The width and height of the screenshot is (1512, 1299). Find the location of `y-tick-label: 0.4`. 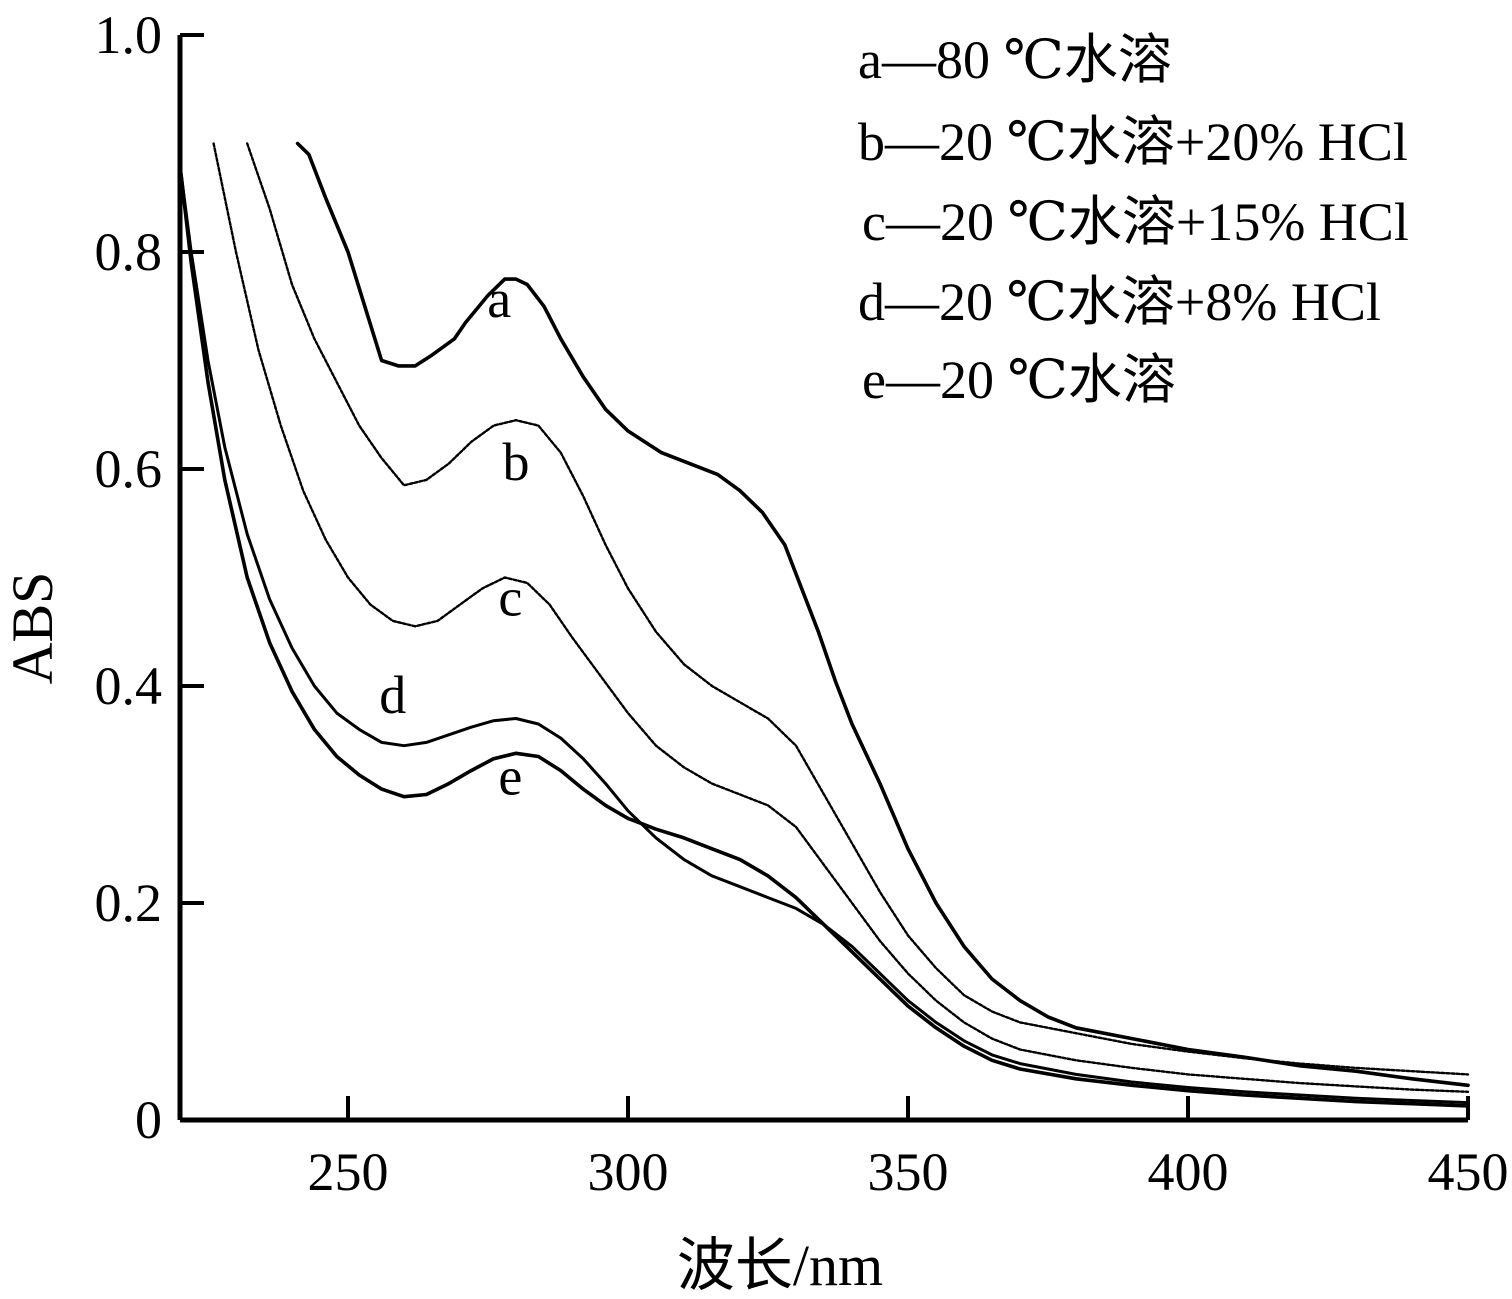

y-tick-label: 0.4 is located at coordinates (129, 686).